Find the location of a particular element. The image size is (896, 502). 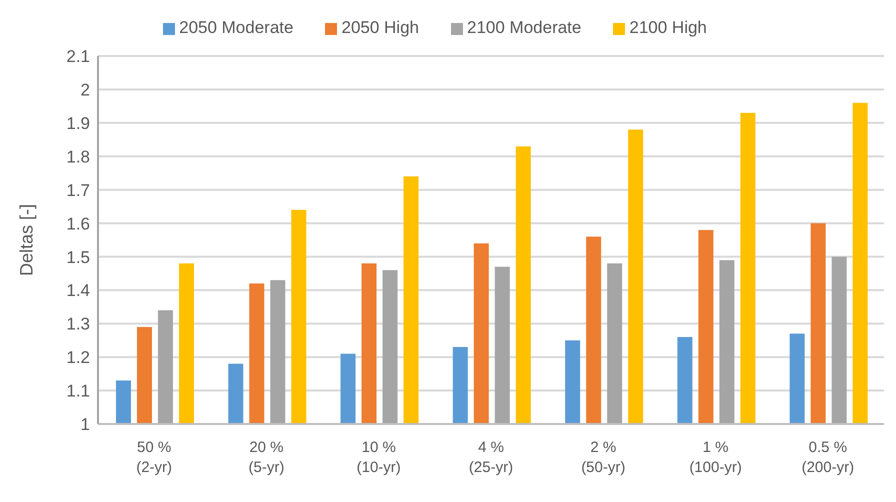

y-tick-label: 1.6 is located at coordinates (78, 224).